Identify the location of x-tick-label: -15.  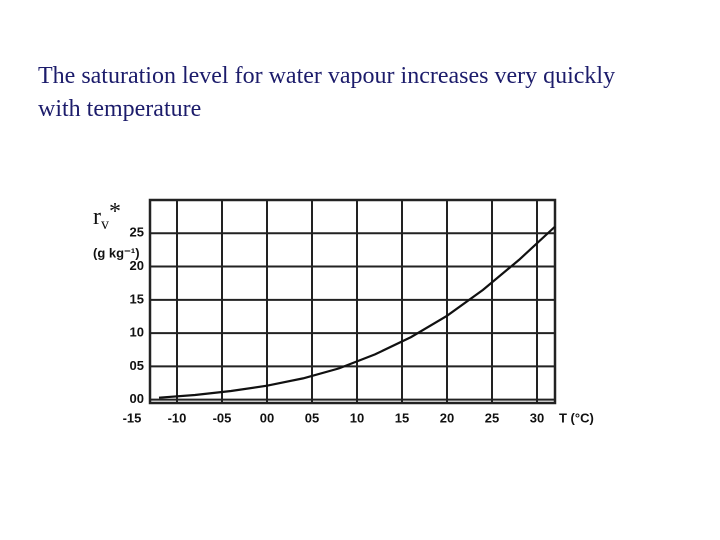
(132, 417).